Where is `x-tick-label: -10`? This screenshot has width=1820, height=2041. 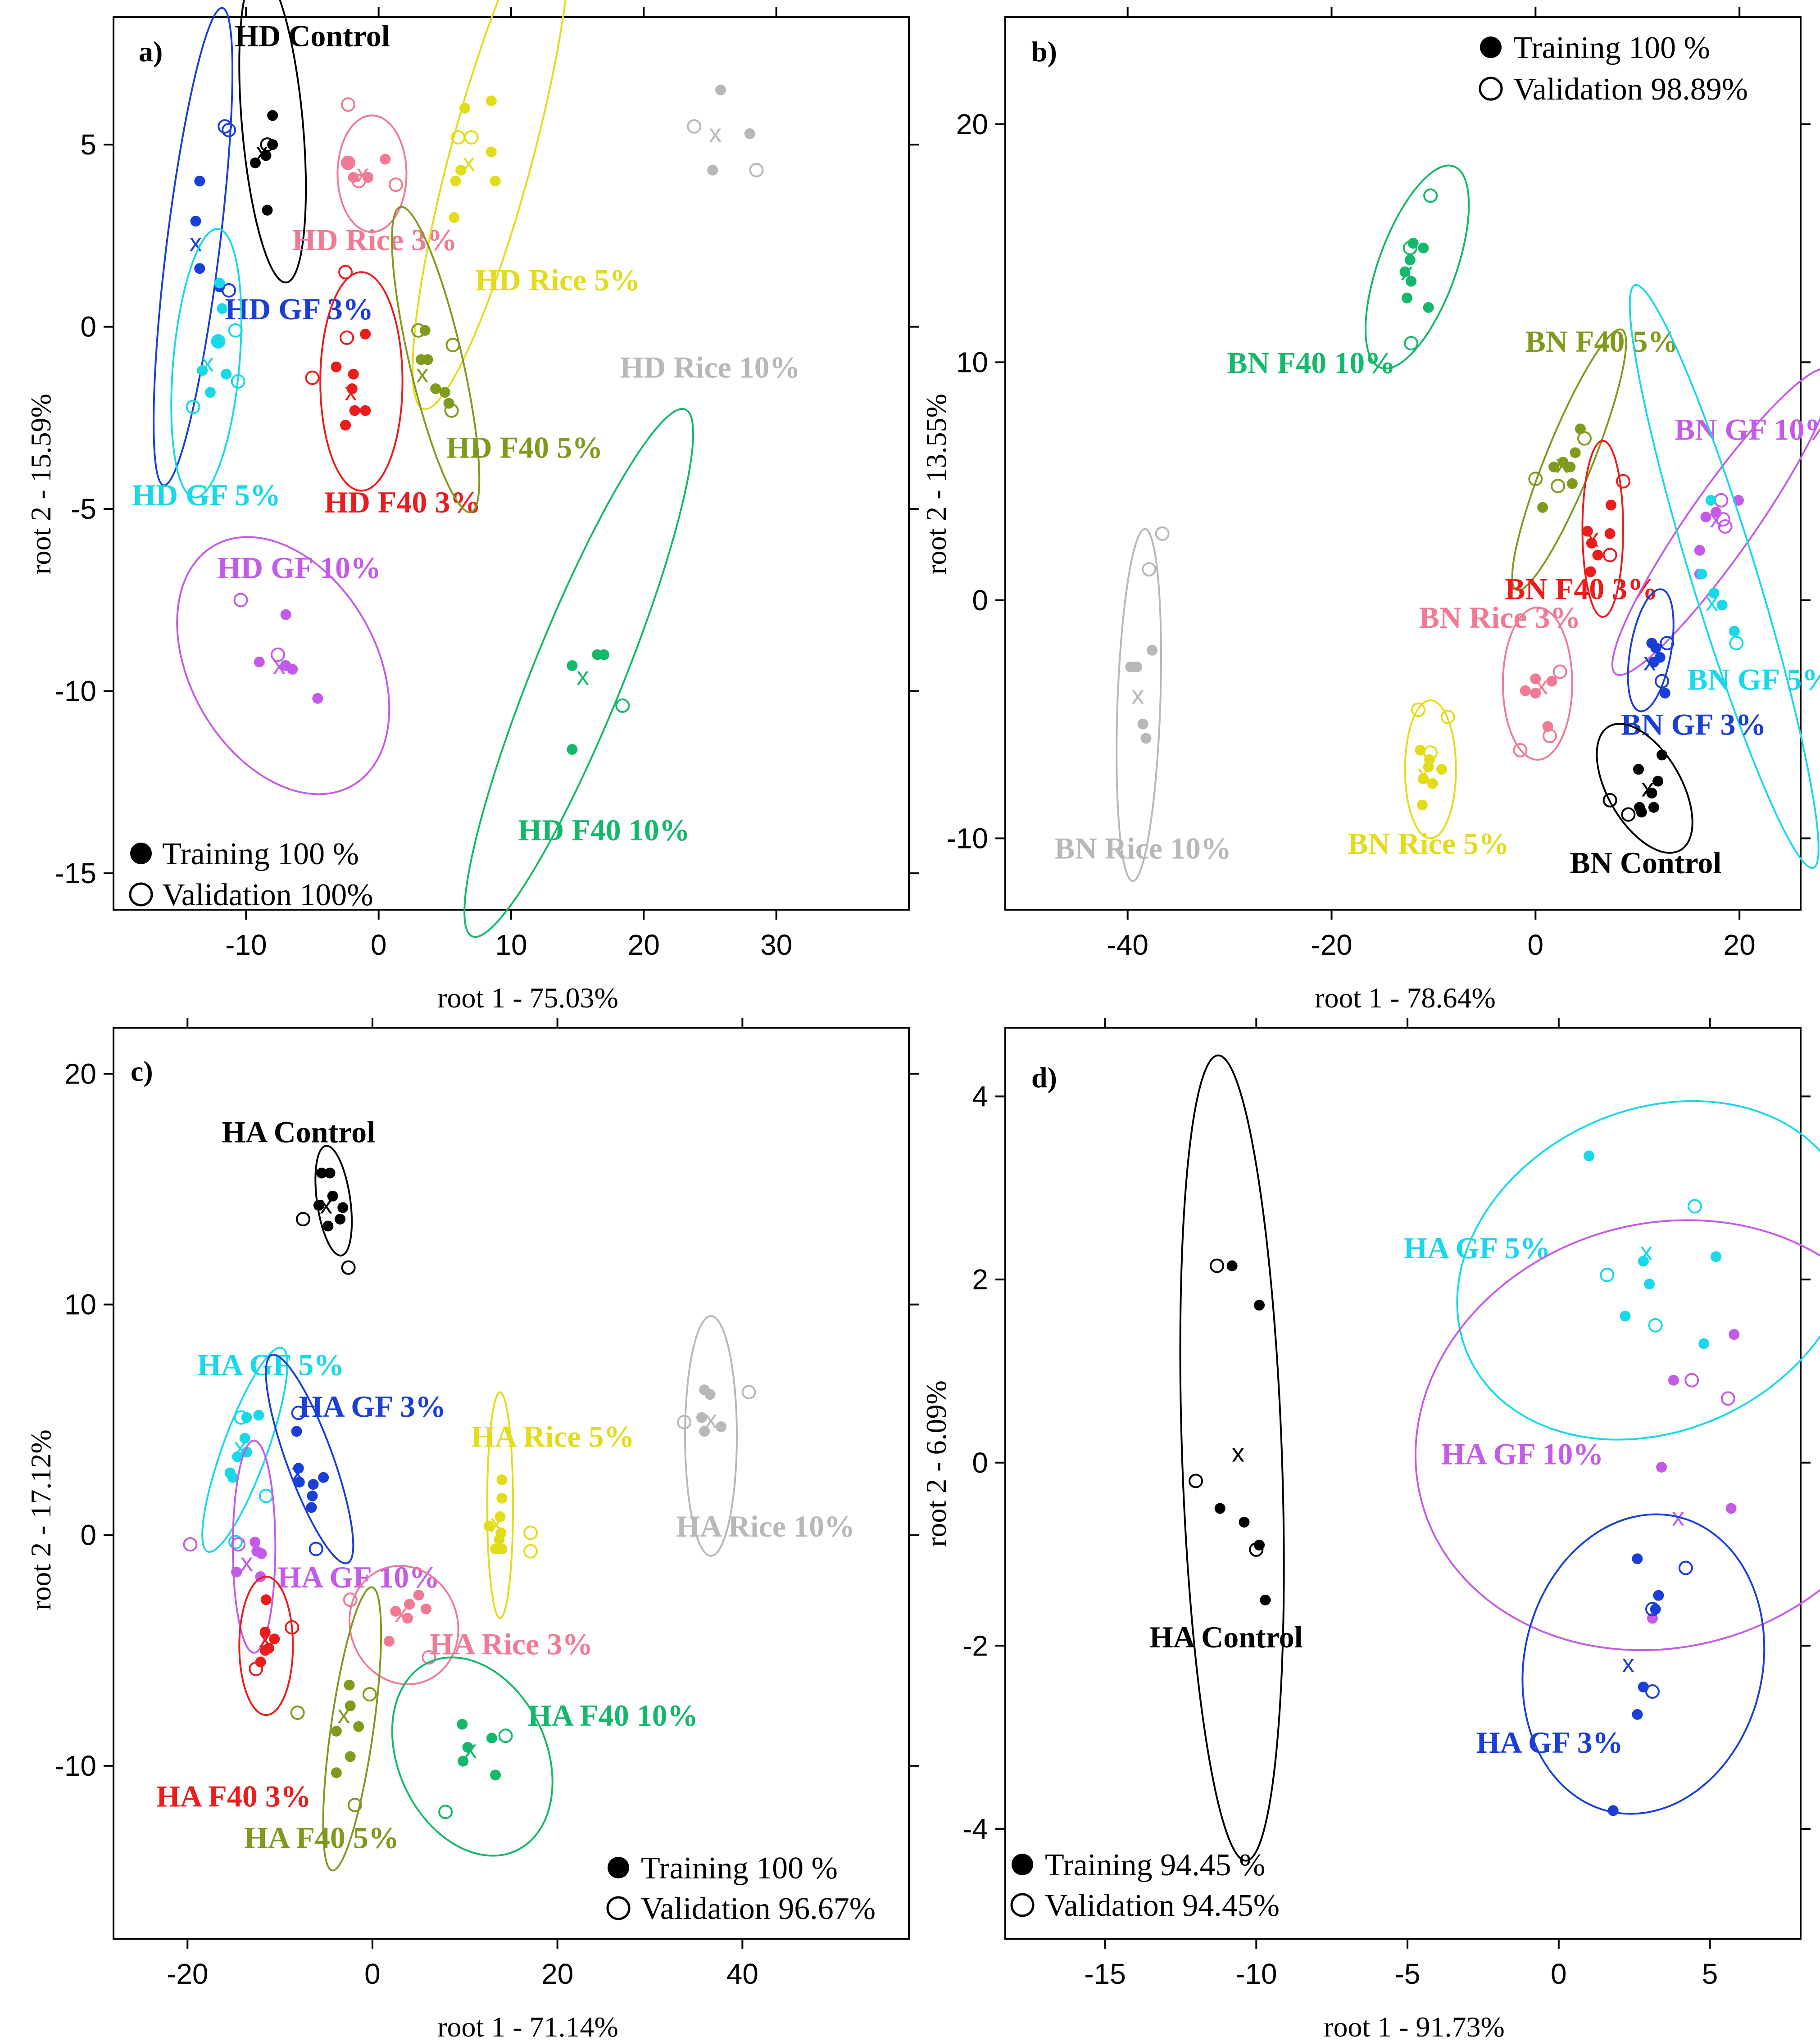
x-tick-label: -10 is located at coordinates (246, 945).